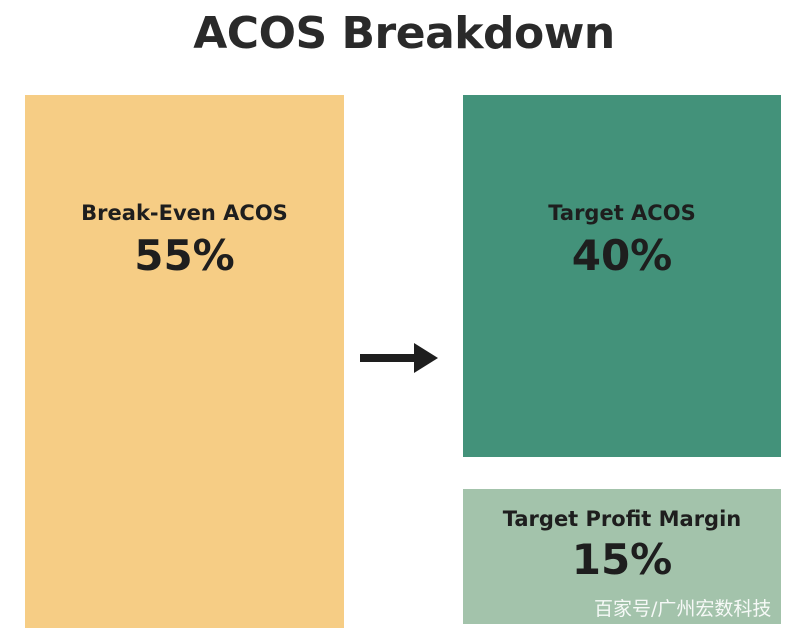 This screenshot has width=808, height=630. Describe the element at coordinates (622, 255) in the screenshot. I see `target-acos-value: 40%` at that location.